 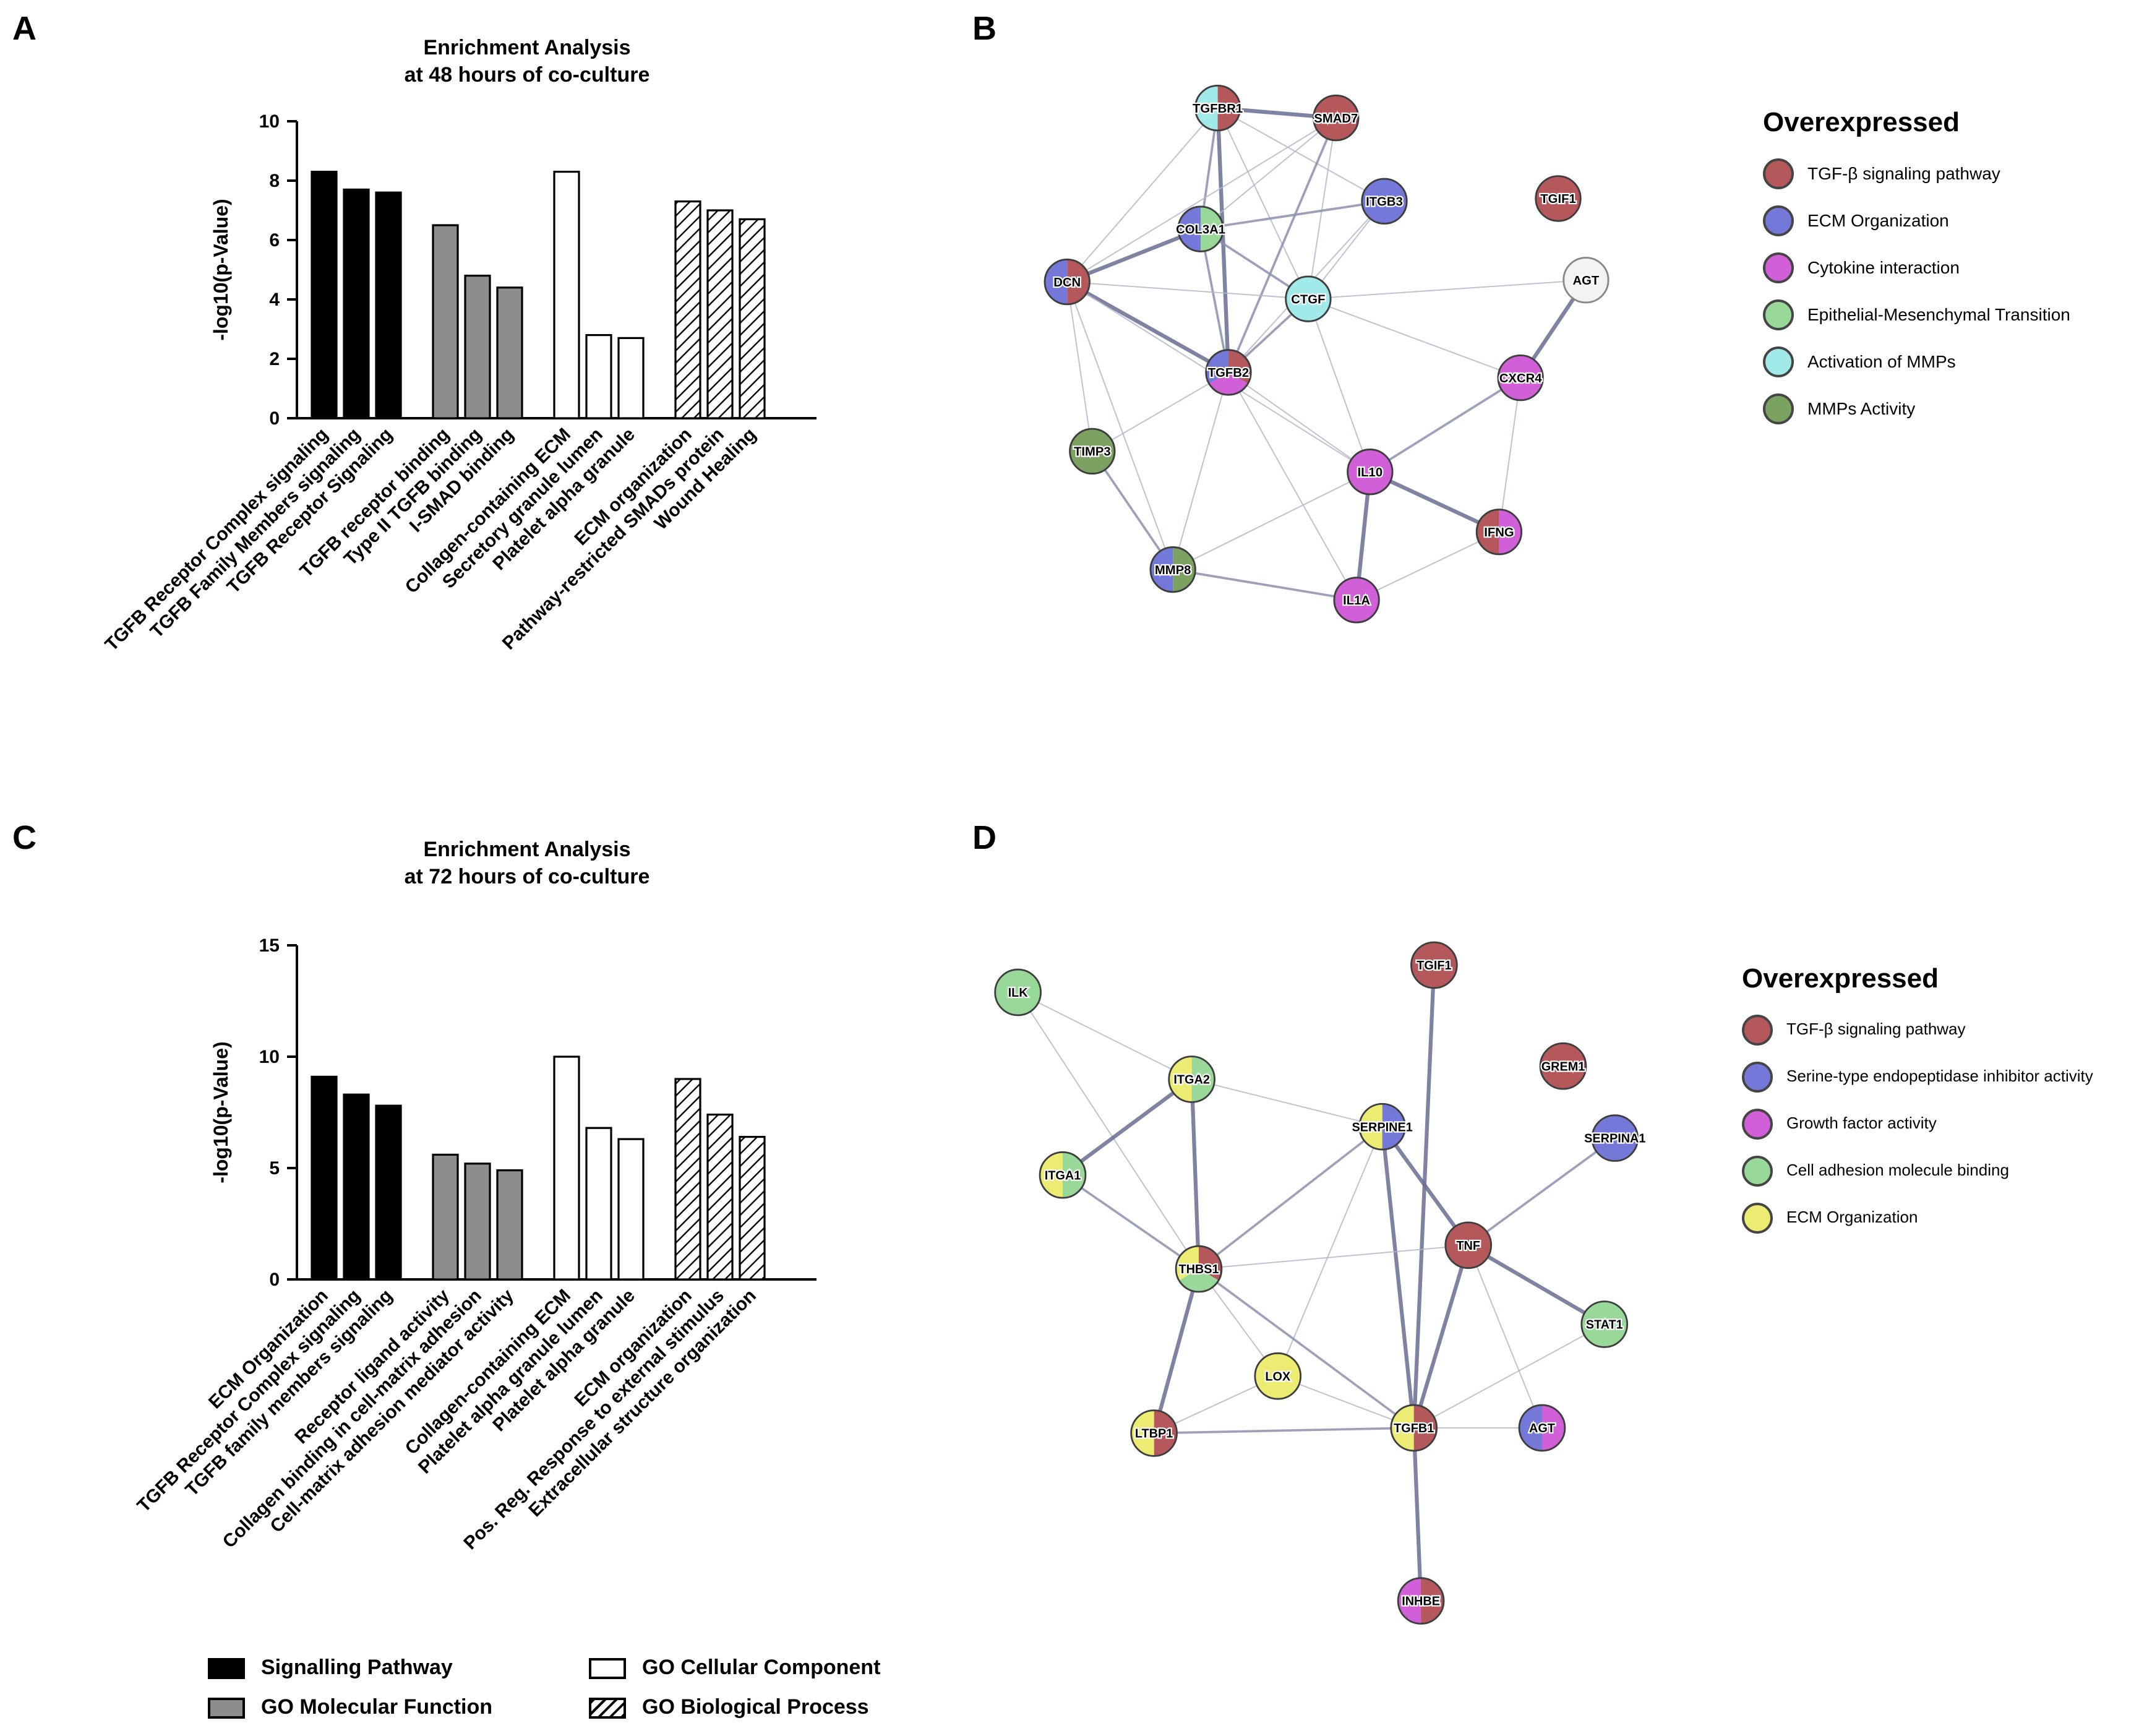 What do you see at coordinates (1542, 1428) in the screenshot?
I see `node-AGT: AGT` at bounding box center [1542, 1428].